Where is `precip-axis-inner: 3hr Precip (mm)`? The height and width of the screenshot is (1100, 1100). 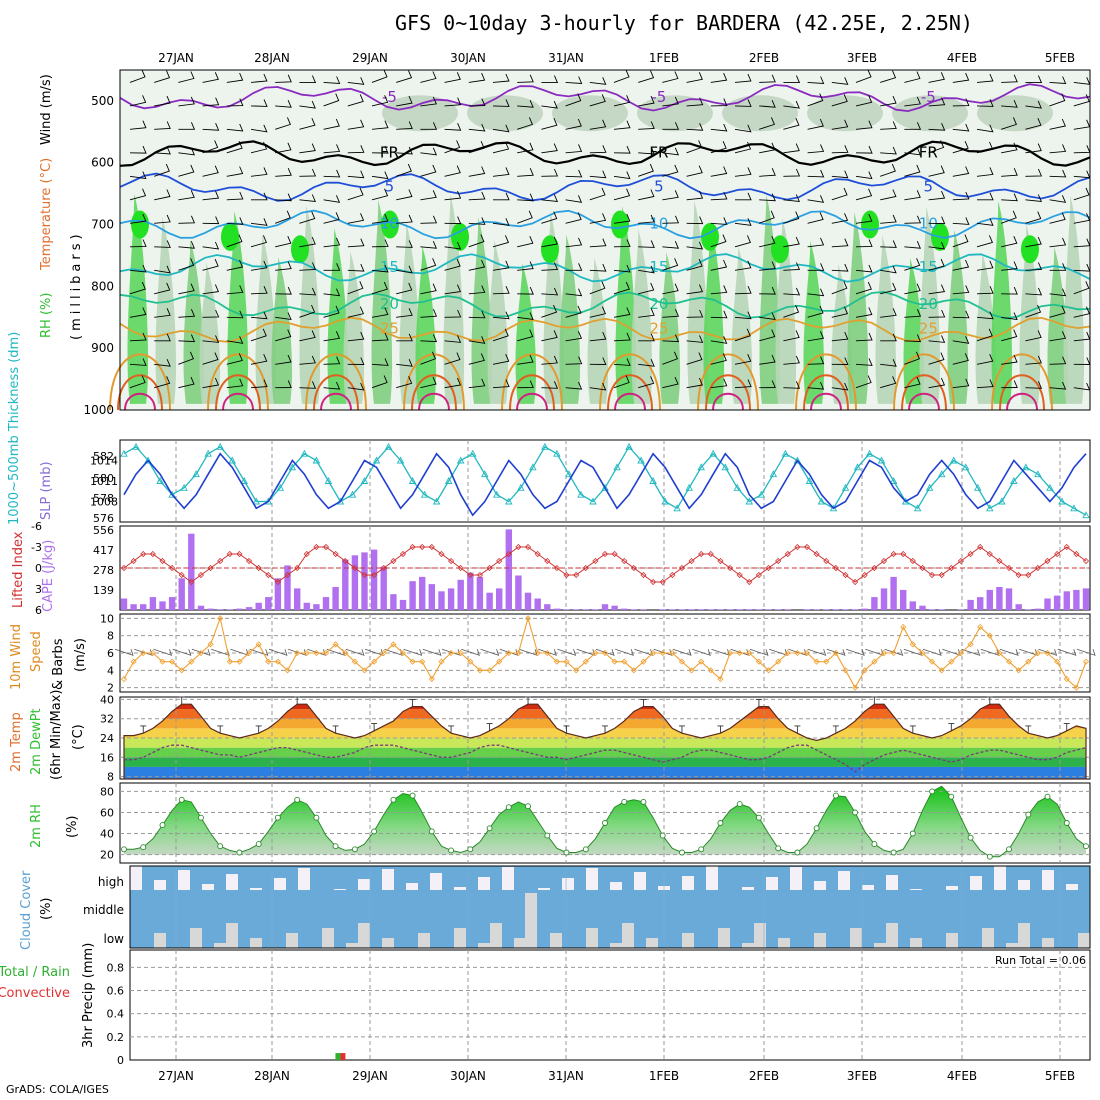 precip-axis-inner: 3hr Precip (mm) is located at coordinates (88, 995).